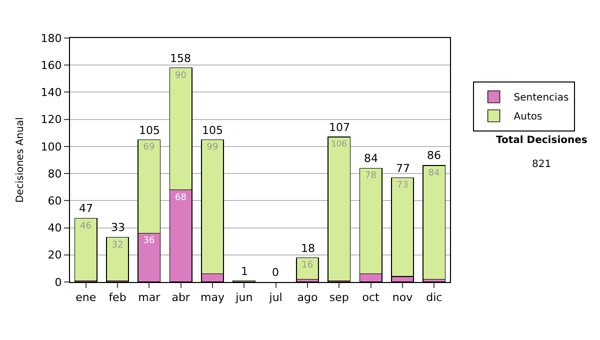  I want to click on x-tick-label: jul, so click(275, 297).